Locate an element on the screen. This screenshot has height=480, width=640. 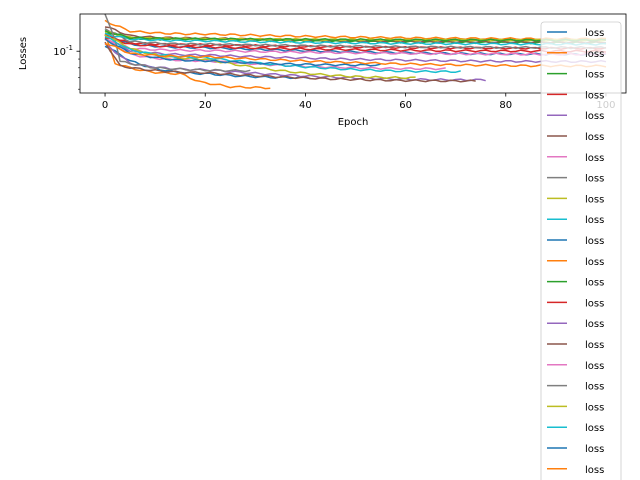
x-tick-label: 60 is located at coordinates (405, 105).